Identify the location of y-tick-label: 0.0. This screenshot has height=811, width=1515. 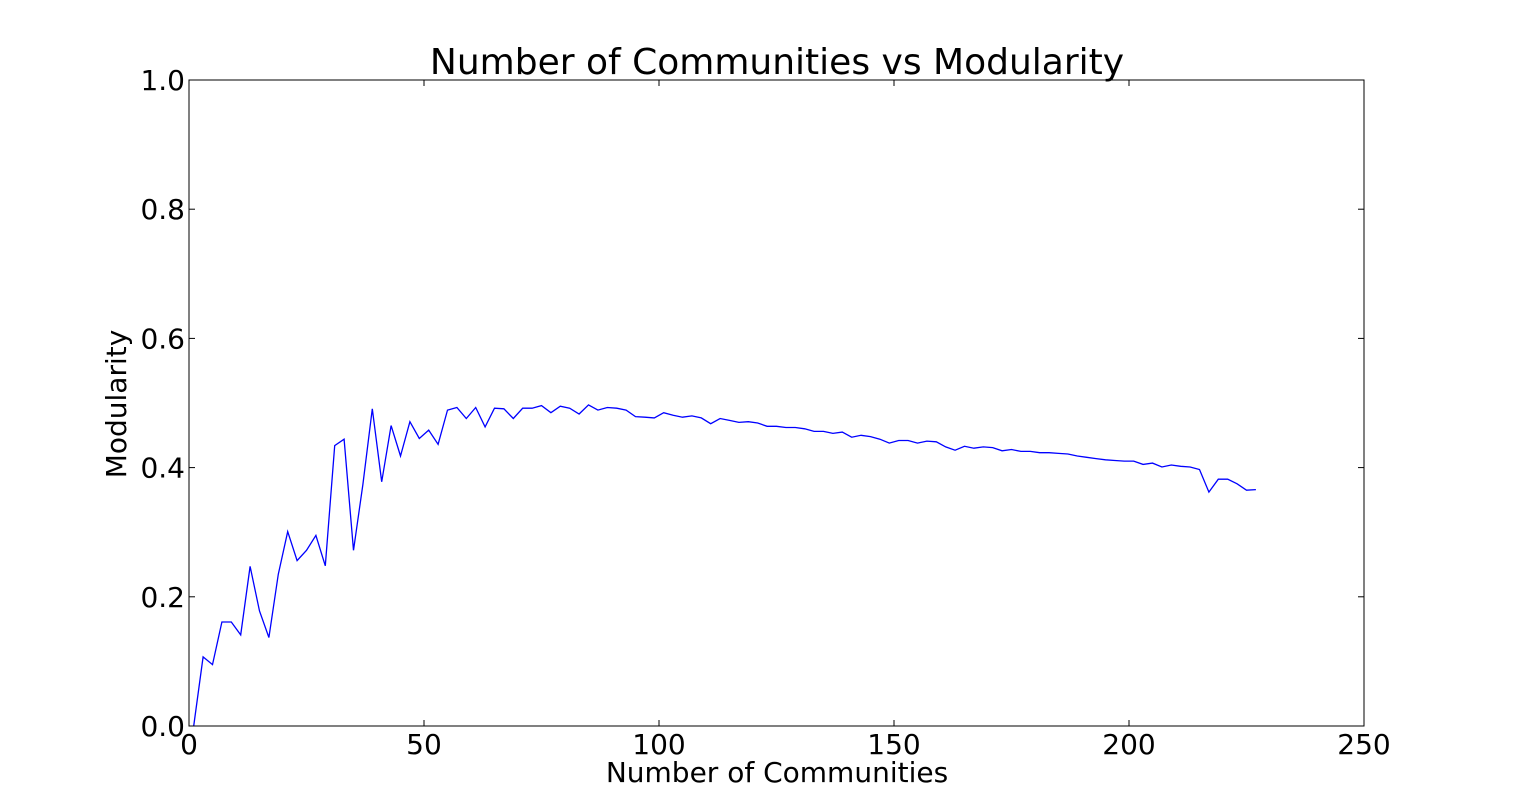
(162, 726).